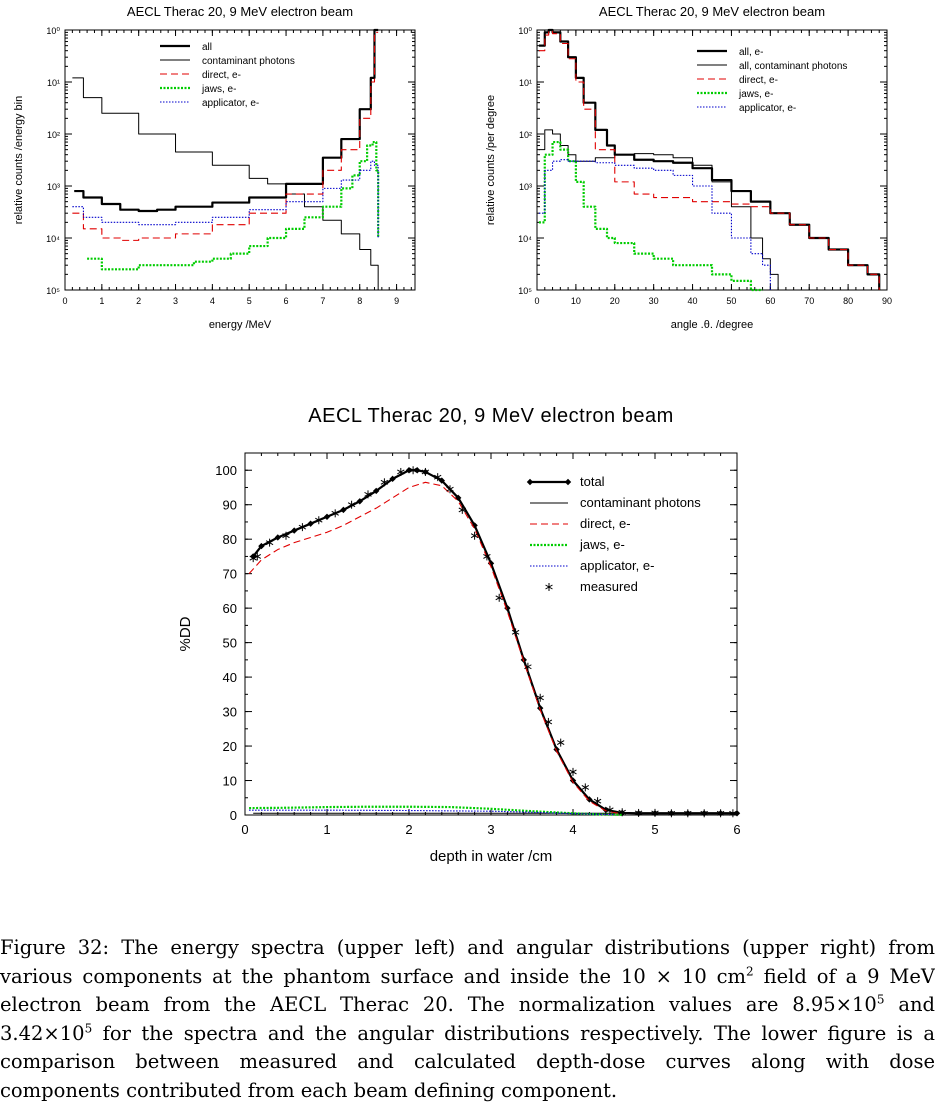 This screenshot has height=1112, width=935. Describe the element at coordinates (249, 301) in the screenshot. I see `x-tick-label: 5` at that location.